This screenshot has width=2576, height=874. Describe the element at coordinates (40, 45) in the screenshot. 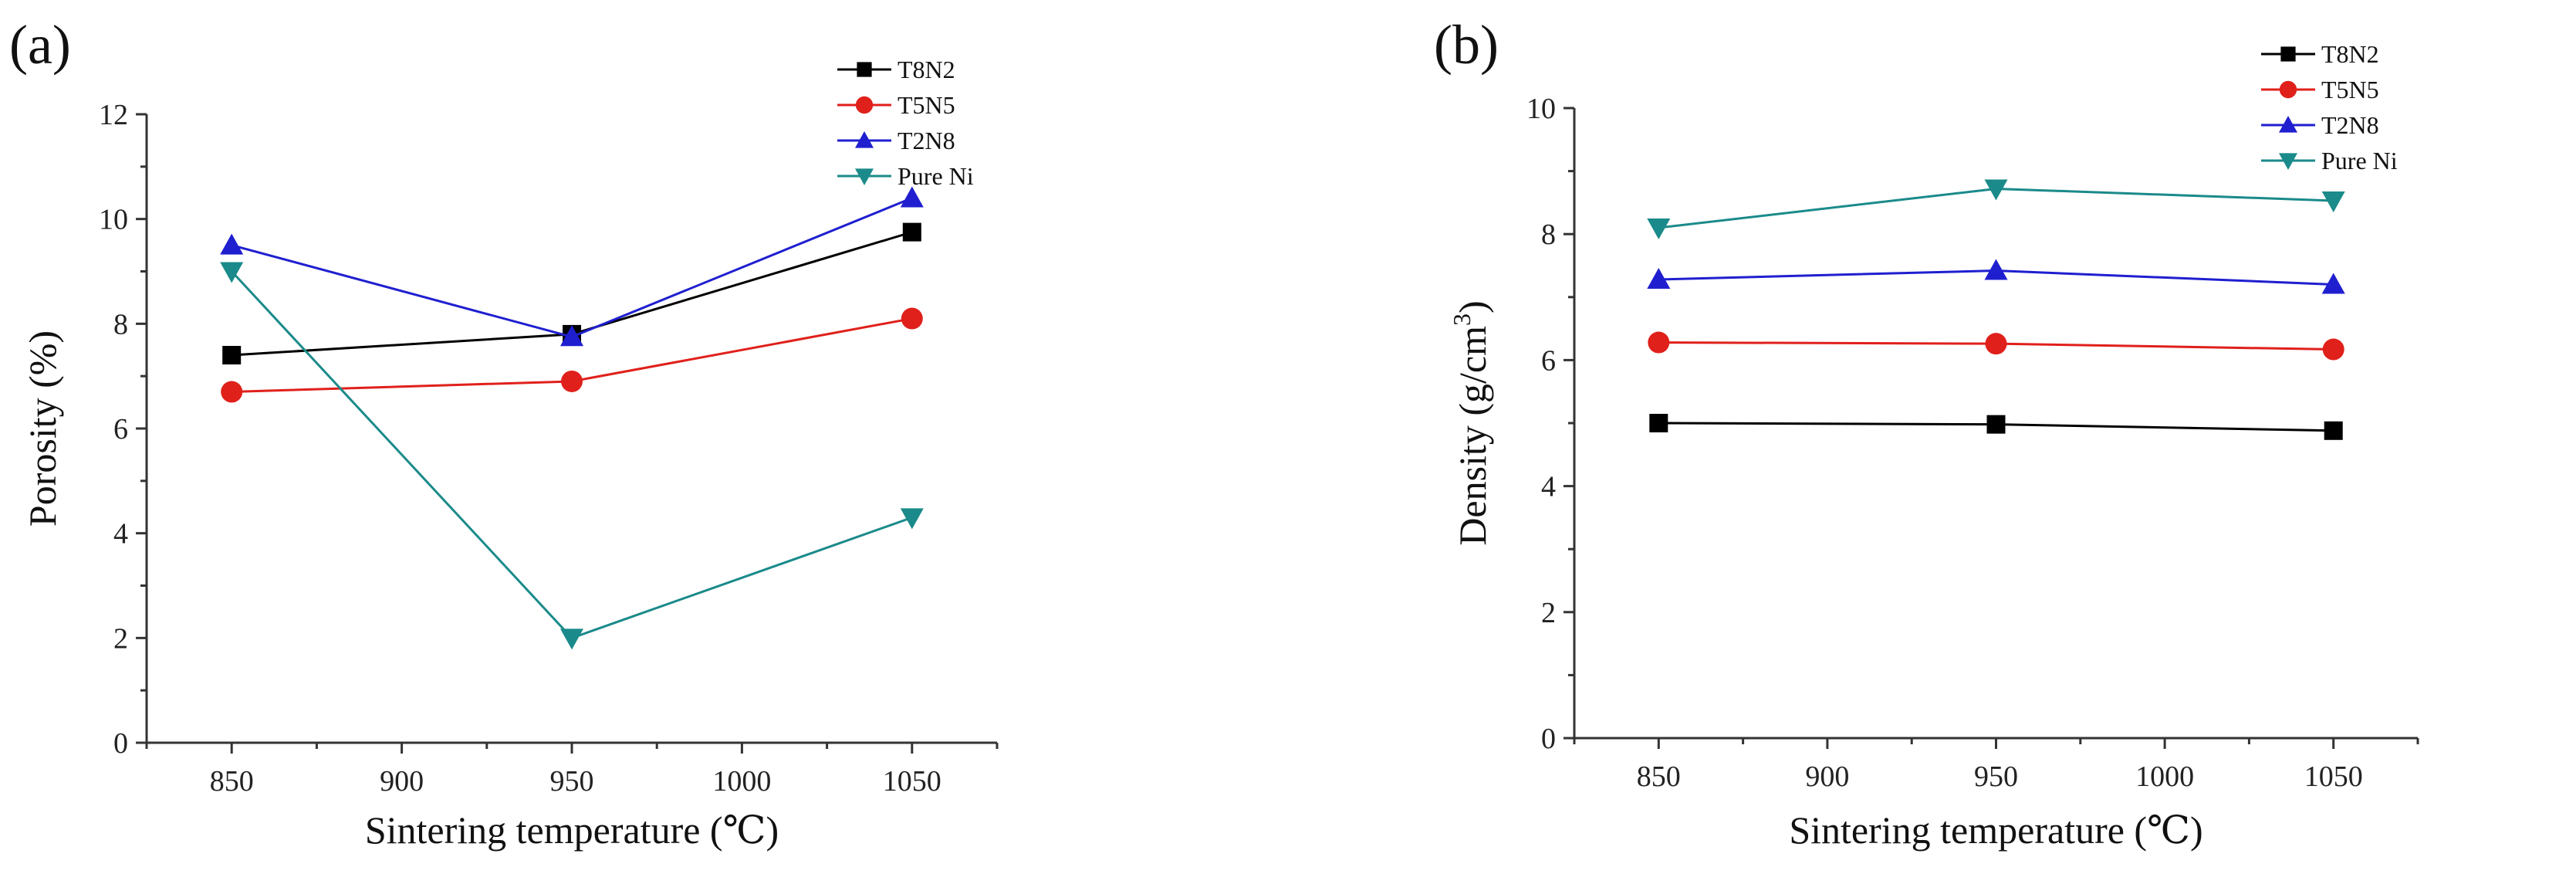

I see `panel-label: (a)` at that location.